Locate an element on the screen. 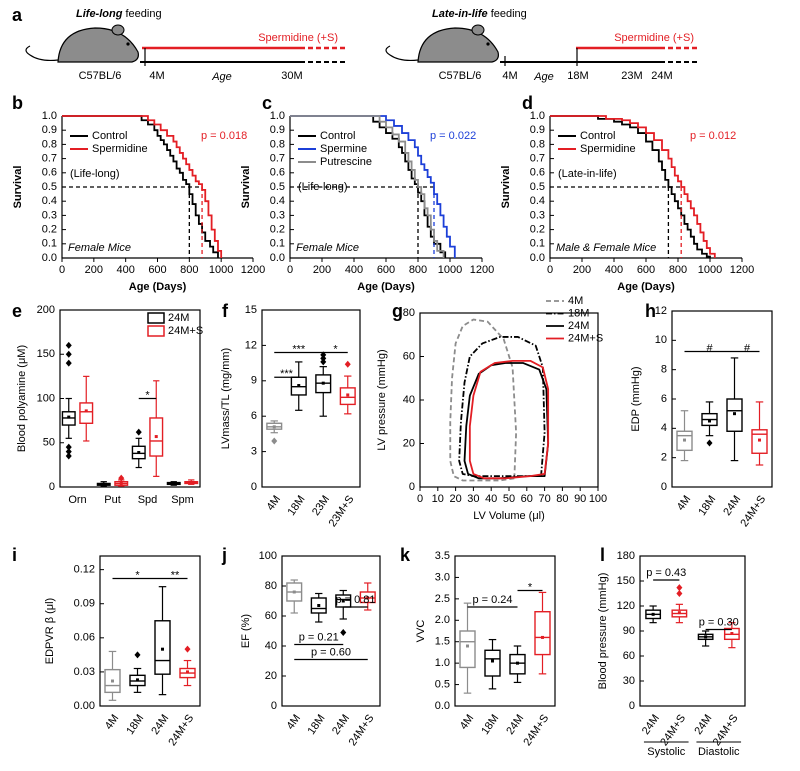  y-tick-label: 6 is located at coordinates (664, 399).